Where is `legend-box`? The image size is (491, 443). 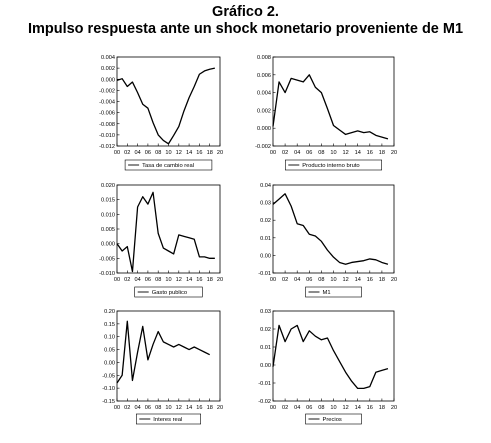
legend-box is located at coordinates (333, 165).